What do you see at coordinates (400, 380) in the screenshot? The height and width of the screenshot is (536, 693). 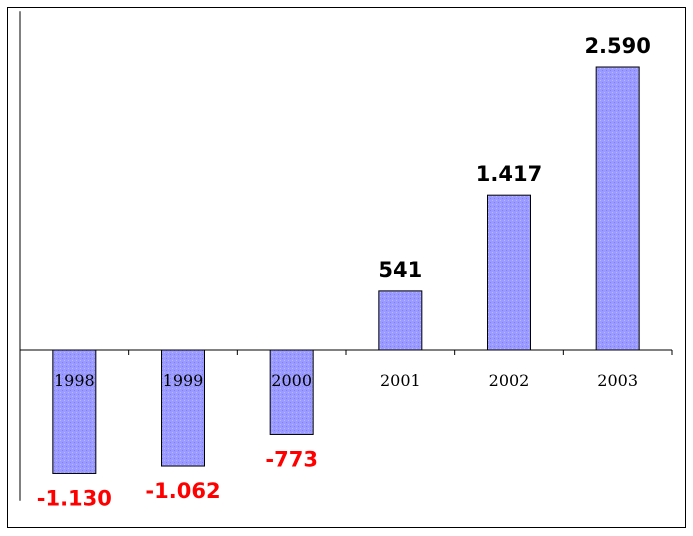 I see `x-tick-label-2001: 2001` at bounding box center [400, 380].